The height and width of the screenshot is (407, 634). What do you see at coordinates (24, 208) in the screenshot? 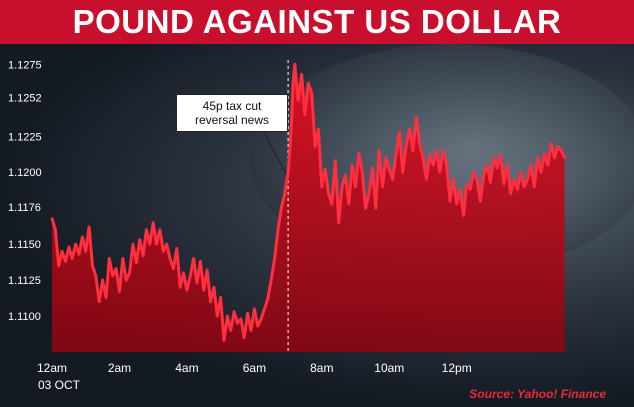
I see `y-tick-label: 1.1176` at bounding box center [24, 208].